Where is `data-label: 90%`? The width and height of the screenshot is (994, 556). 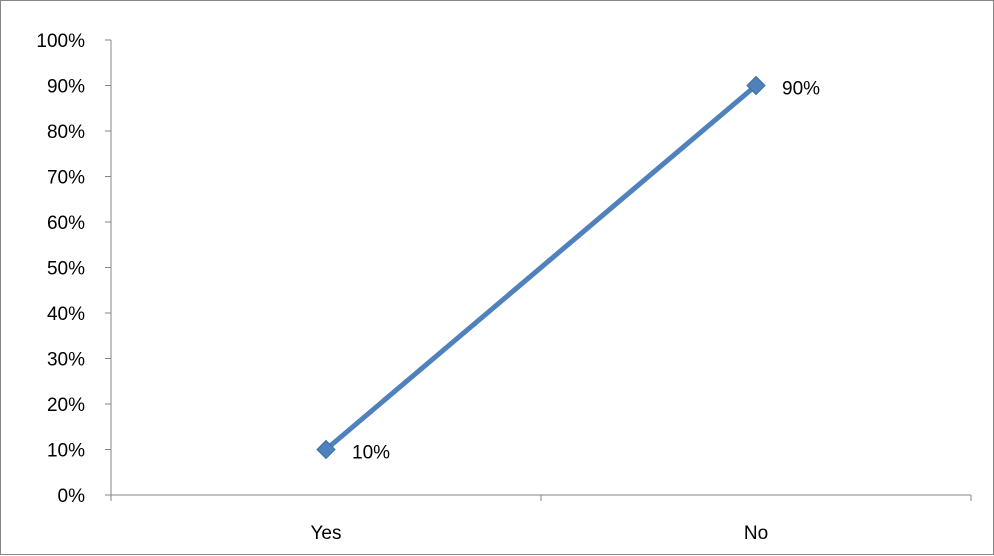
data-label: 90% is located at coordinates (801, 89).